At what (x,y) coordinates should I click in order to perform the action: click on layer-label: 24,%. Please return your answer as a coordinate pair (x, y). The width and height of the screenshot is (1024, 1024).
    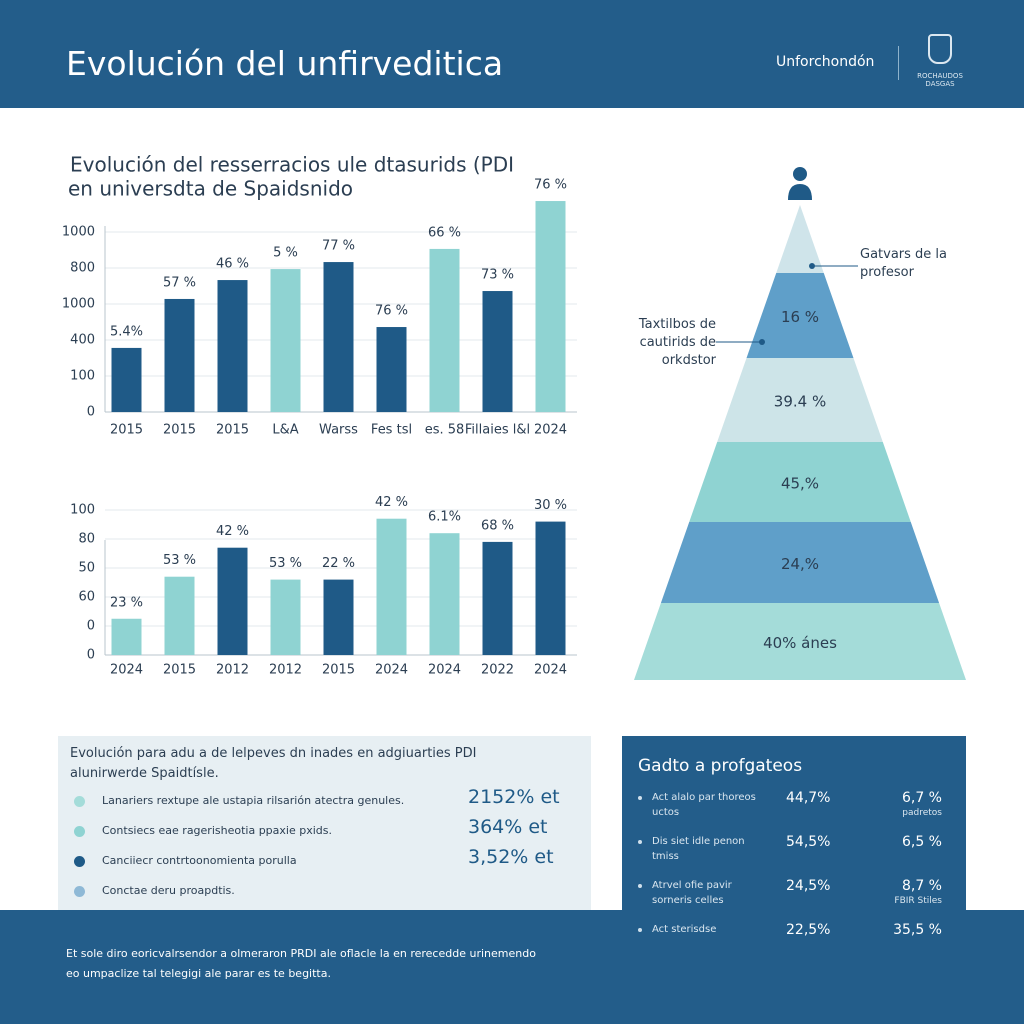
    Looking at the image, I should click on (800, 564).